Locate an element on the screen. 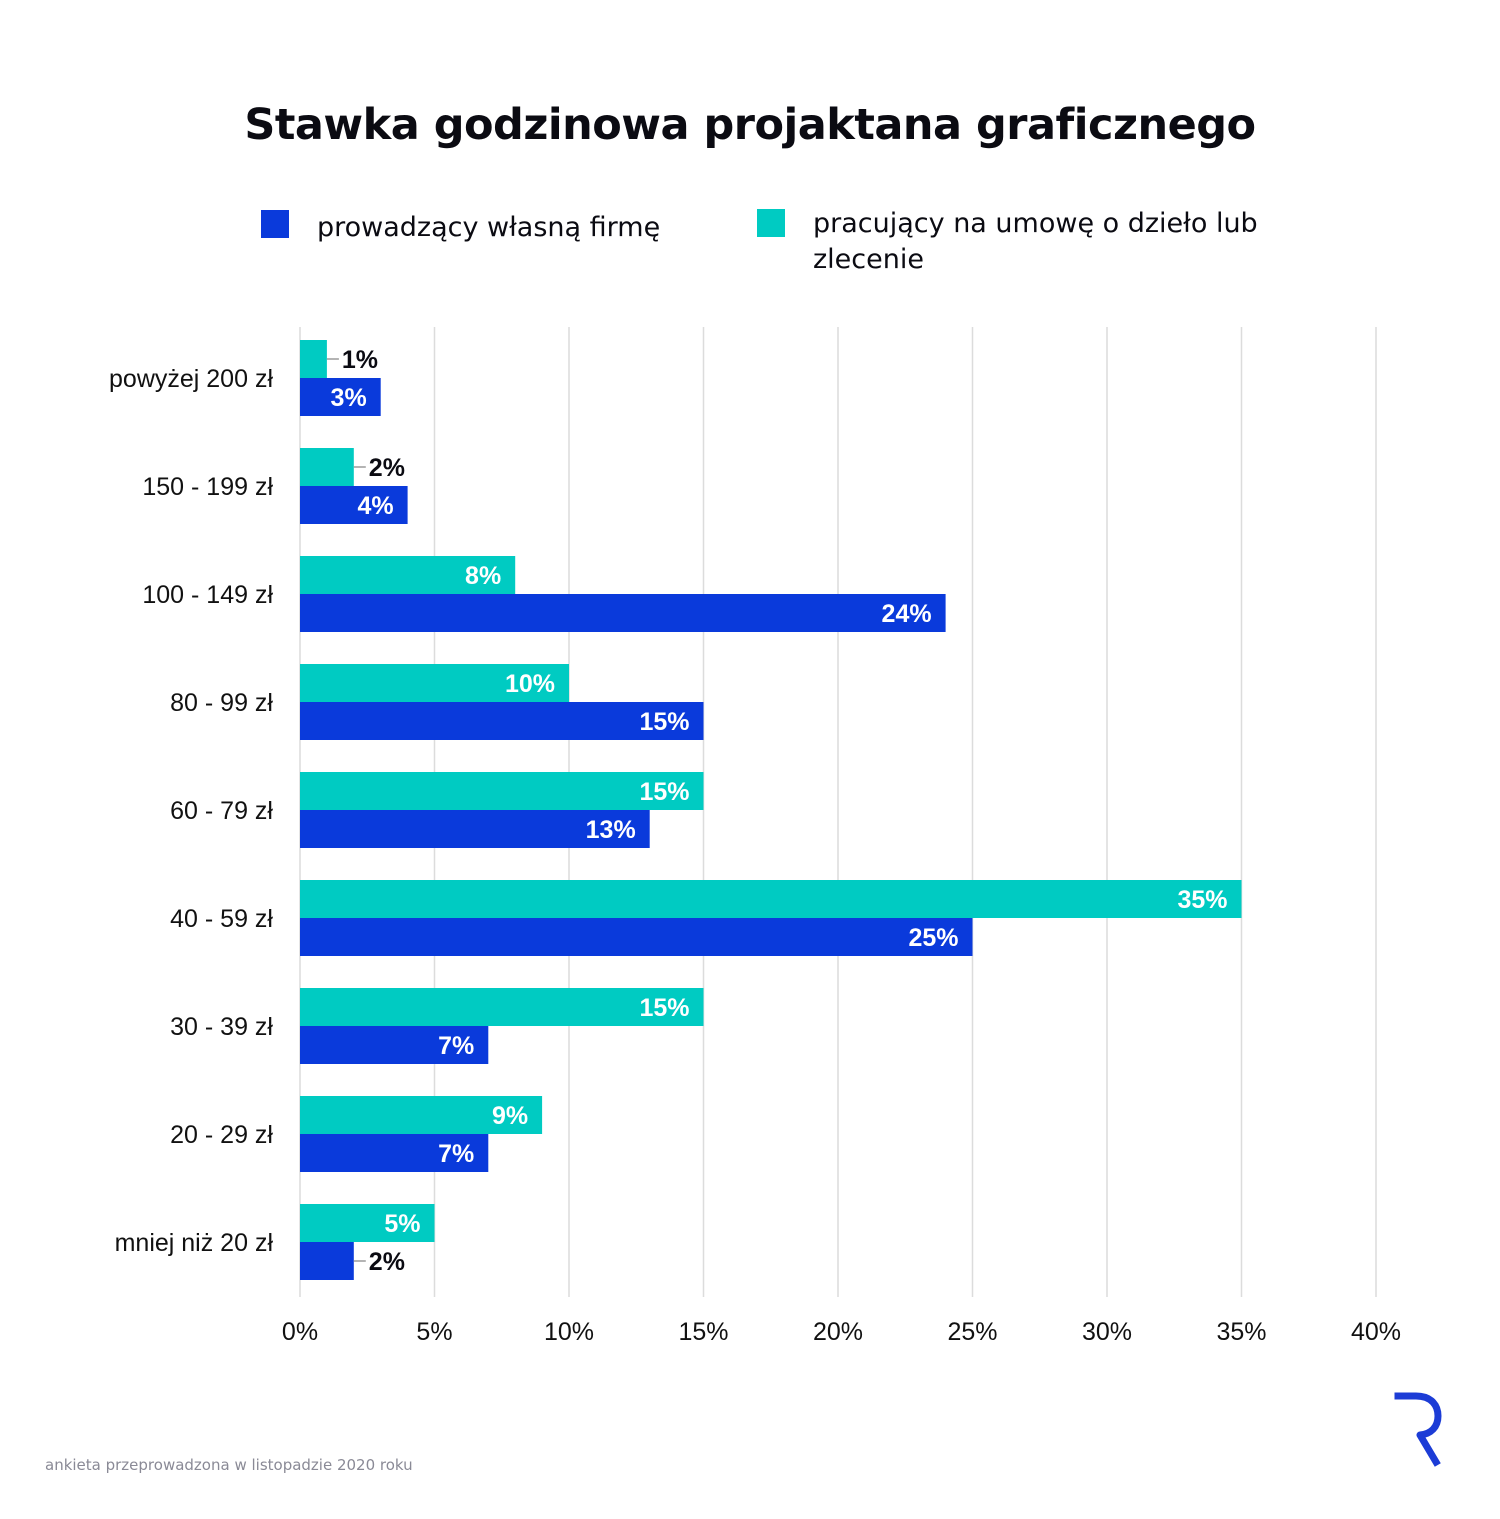  data-label: 24% is located at coordinates (907, 614).